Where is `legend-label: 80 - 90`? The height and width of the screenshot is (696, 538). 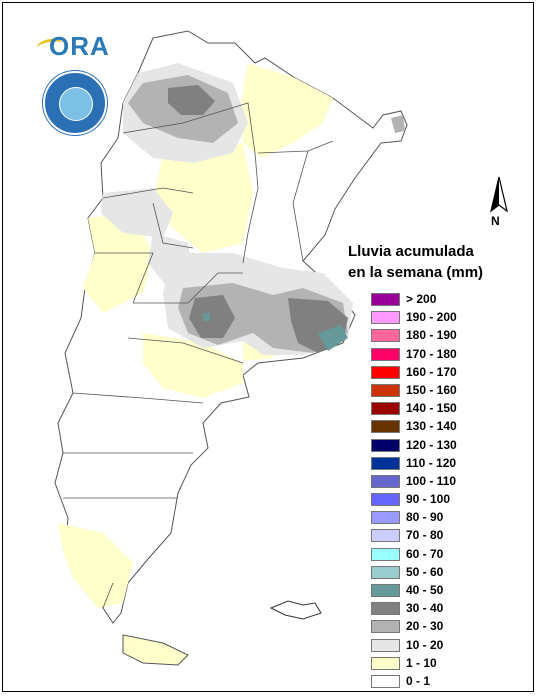 legend-label: 80 - 90 is located at coordinates (425, 517).